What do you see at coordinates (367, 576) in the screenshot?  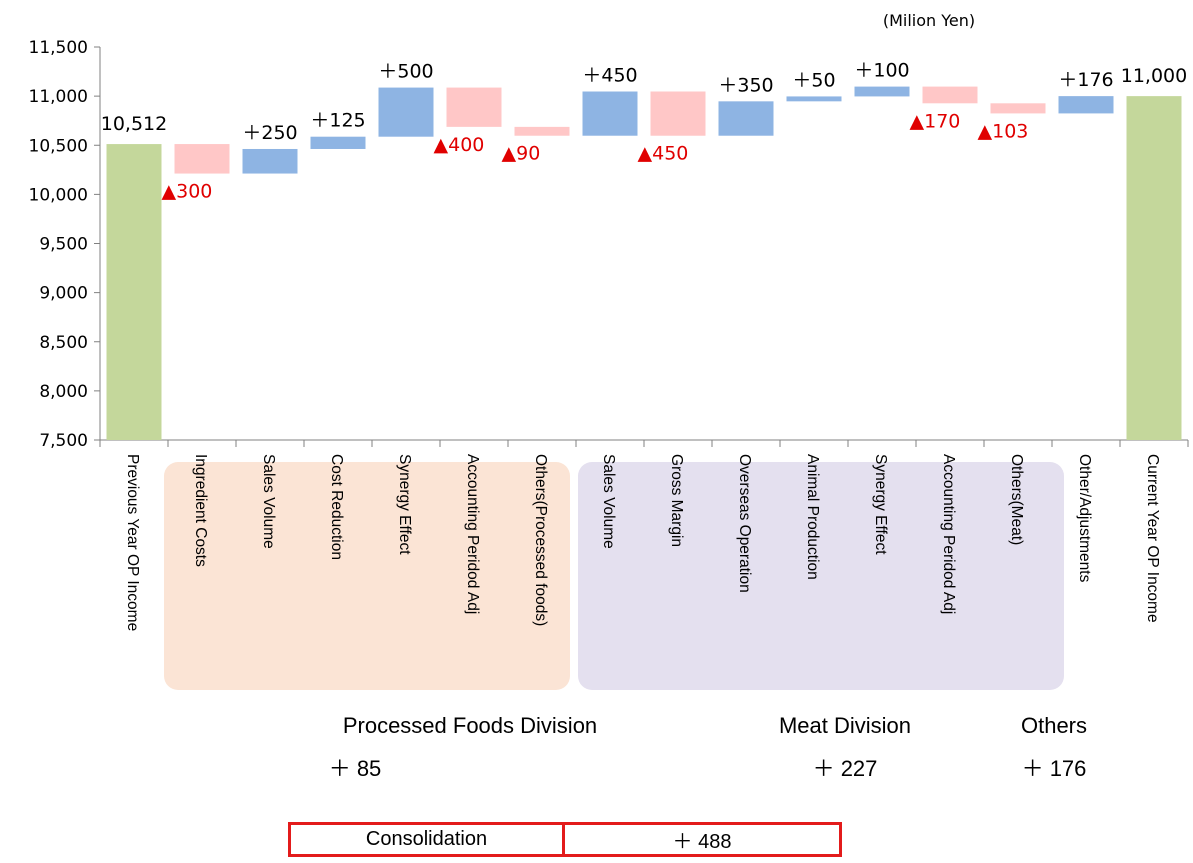 I see `processed-foods-division-panel` at bounding box center [367, 576].